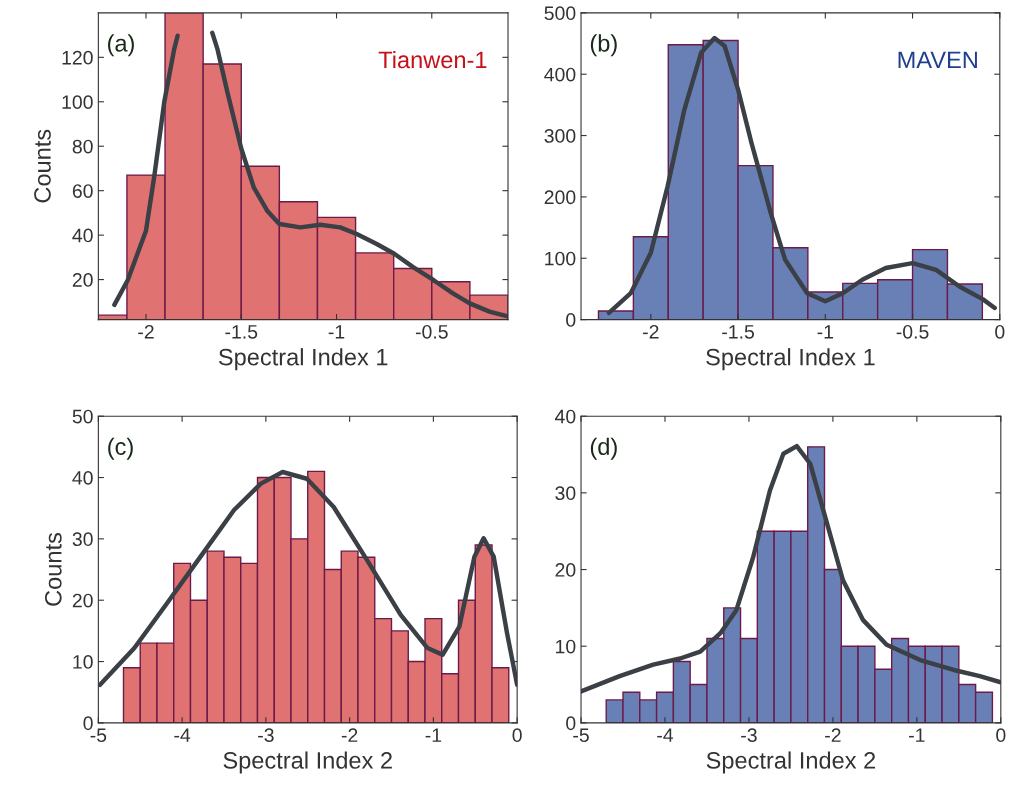  I want to click on annotation: Tianwen-1, so click(432, 59).